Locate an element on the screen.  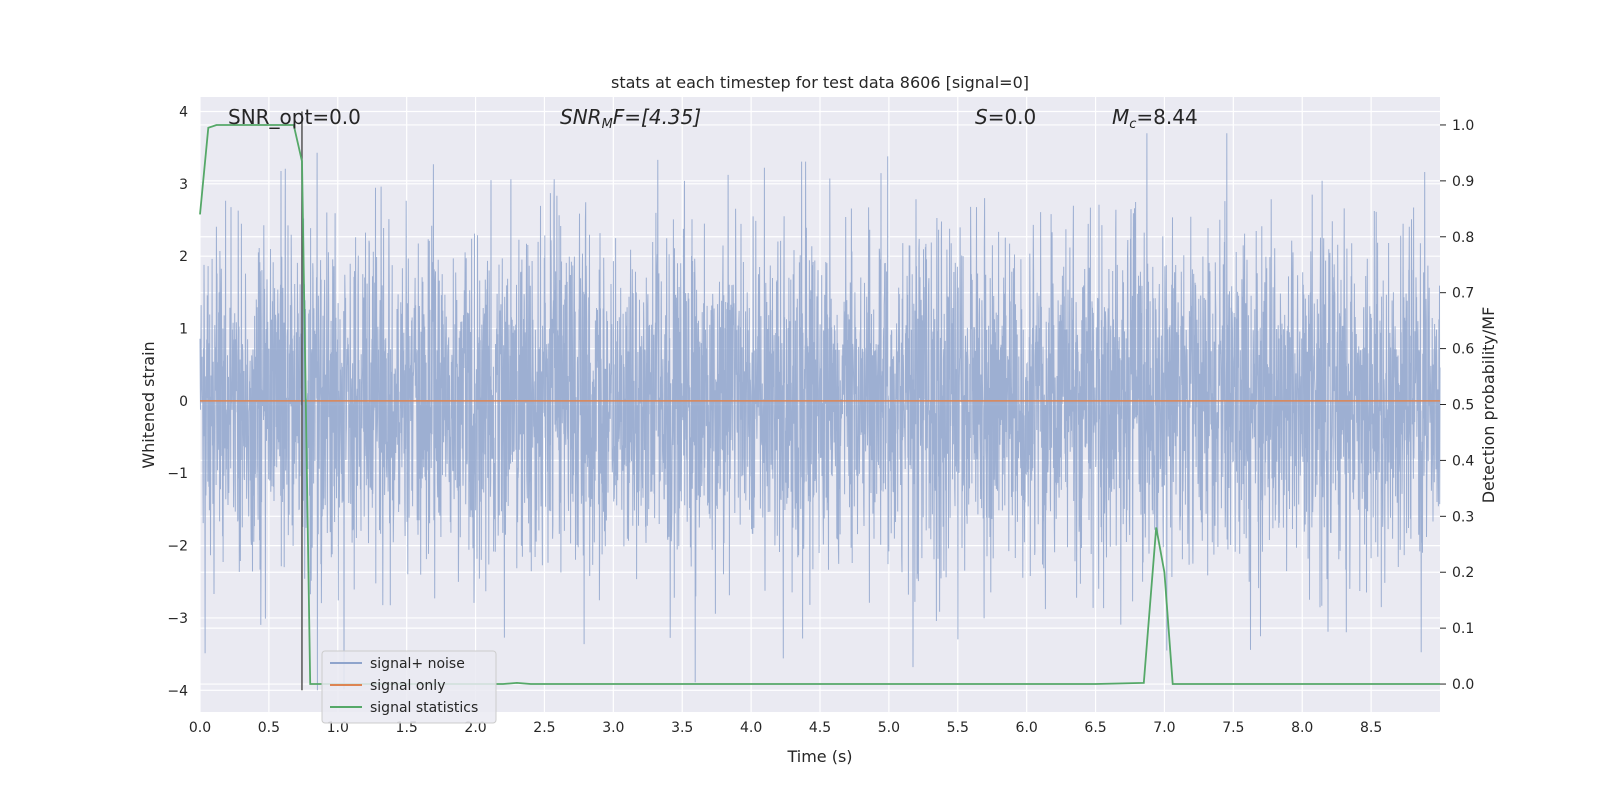
legend-label-signal-only: signal only is located at coordinates (407, 686).